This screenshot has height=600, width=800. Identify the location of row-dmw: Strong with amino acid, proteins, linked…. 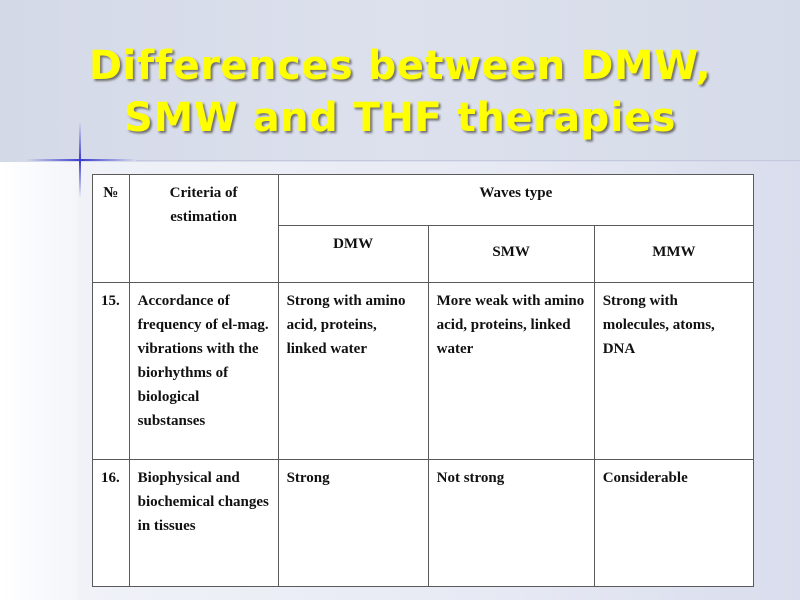
(353, 371).